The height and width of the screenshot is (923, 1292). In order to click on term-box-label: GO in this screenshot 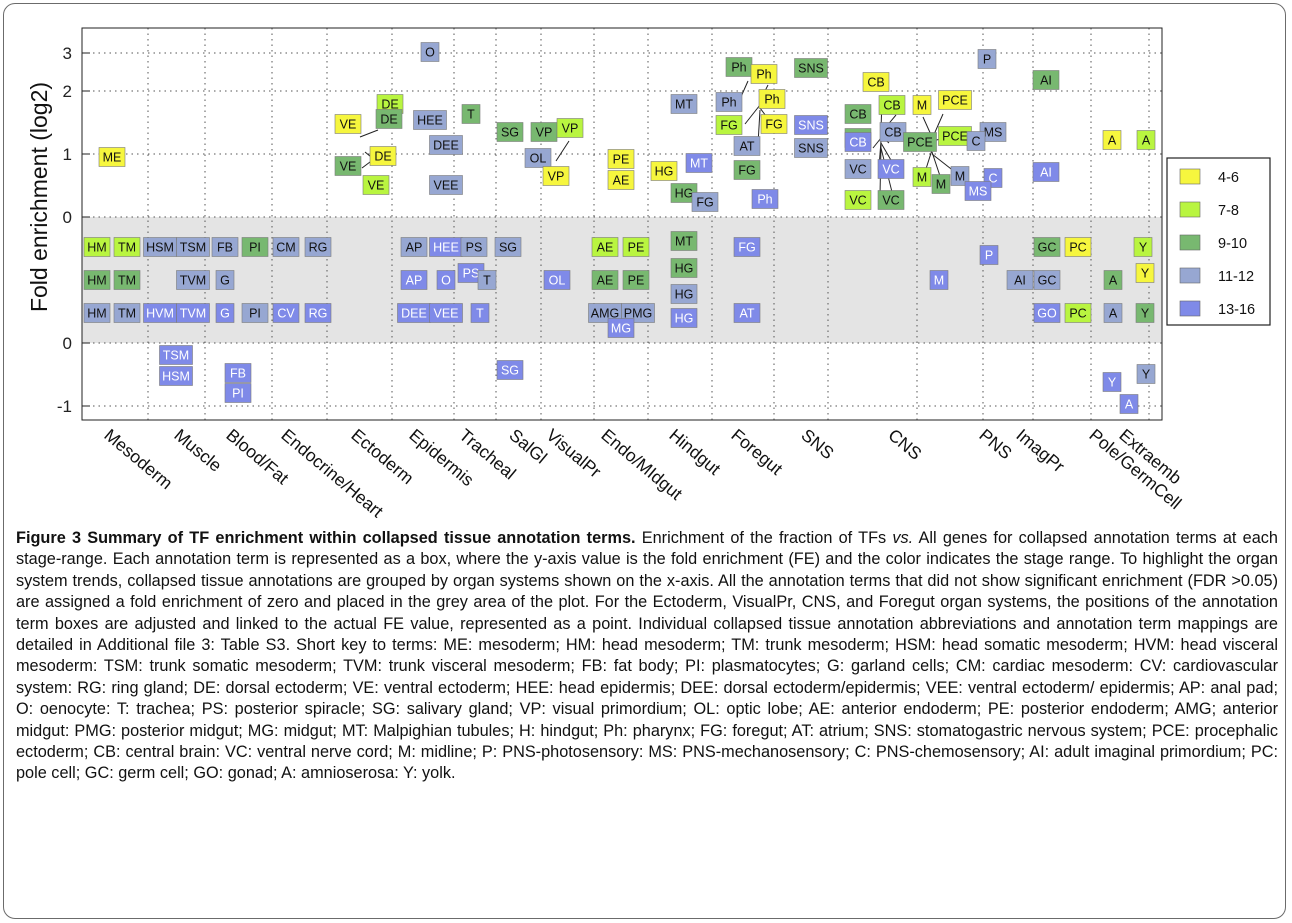, I will do `click(1047, 314)`.